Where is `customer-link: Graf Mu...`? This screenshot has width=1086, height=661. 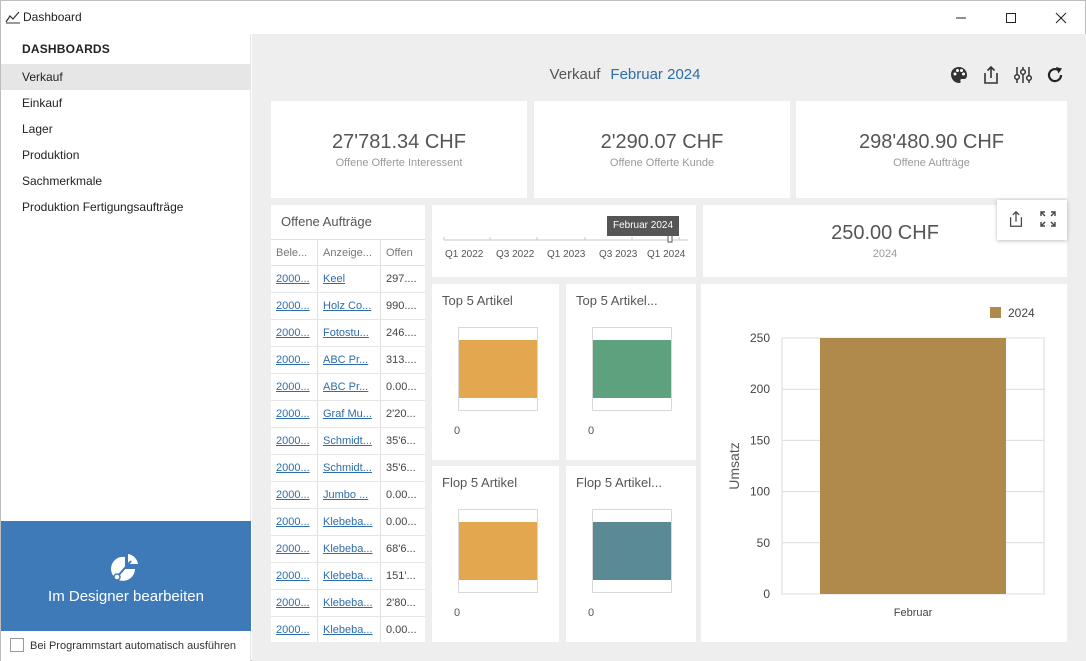 customer-link: Graf Mu... is located at coordinates (349, 414).